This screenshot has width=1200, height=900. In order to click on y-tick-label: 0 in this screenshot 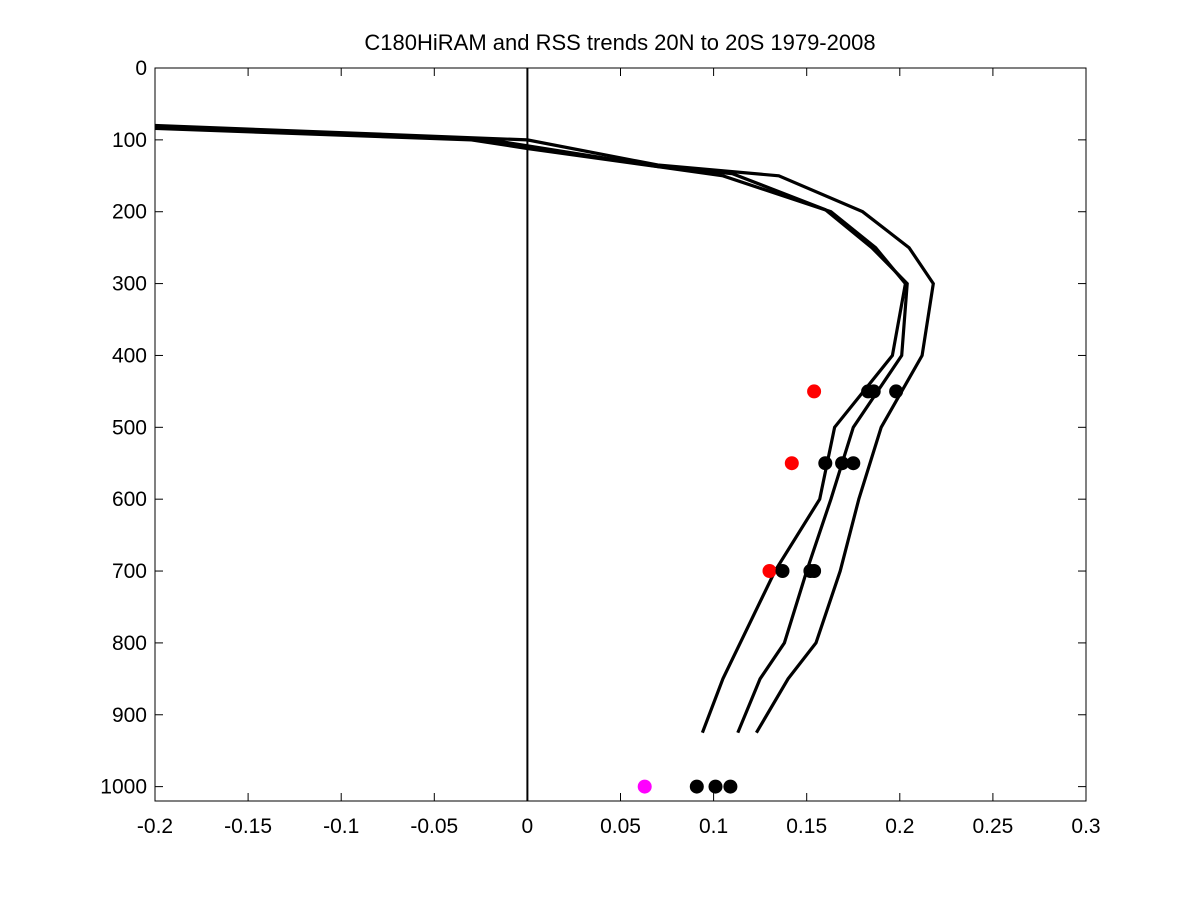, I will do `click(141, 68)`.